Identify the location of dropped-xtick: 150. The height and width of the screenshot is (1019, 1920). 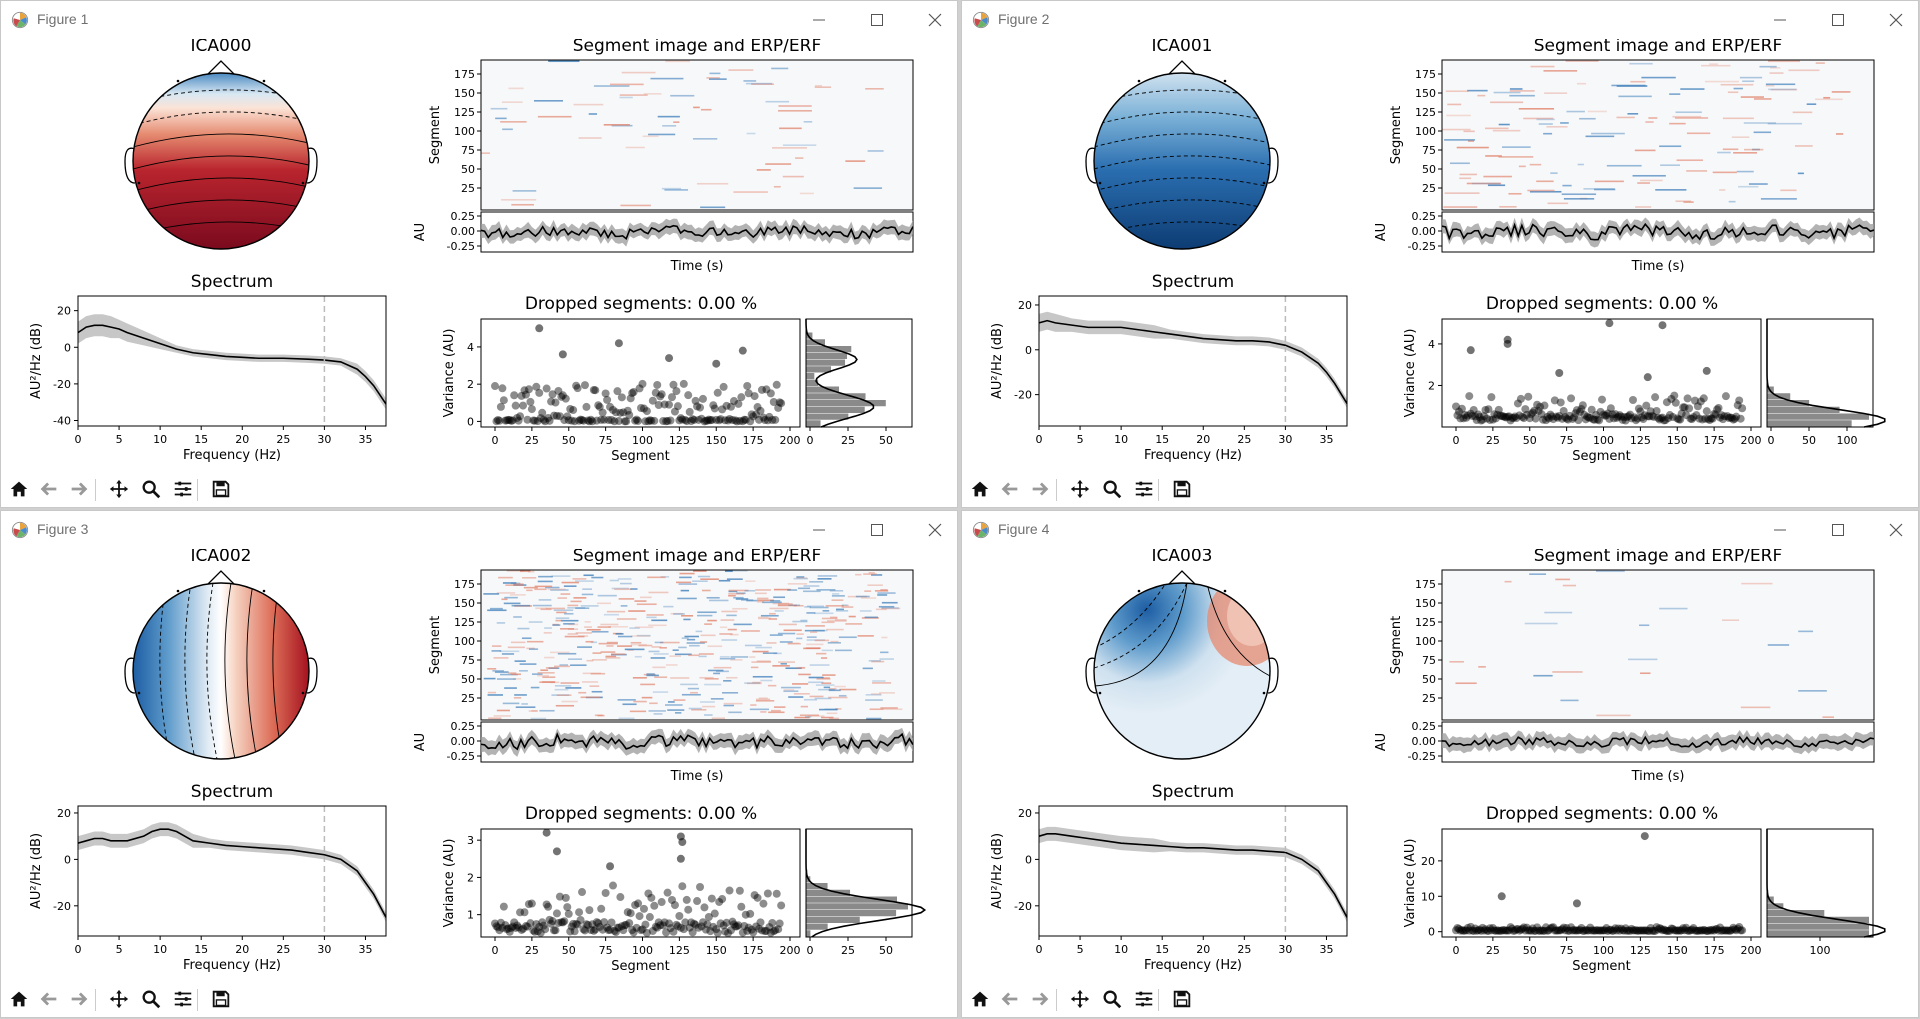
(716, 440).